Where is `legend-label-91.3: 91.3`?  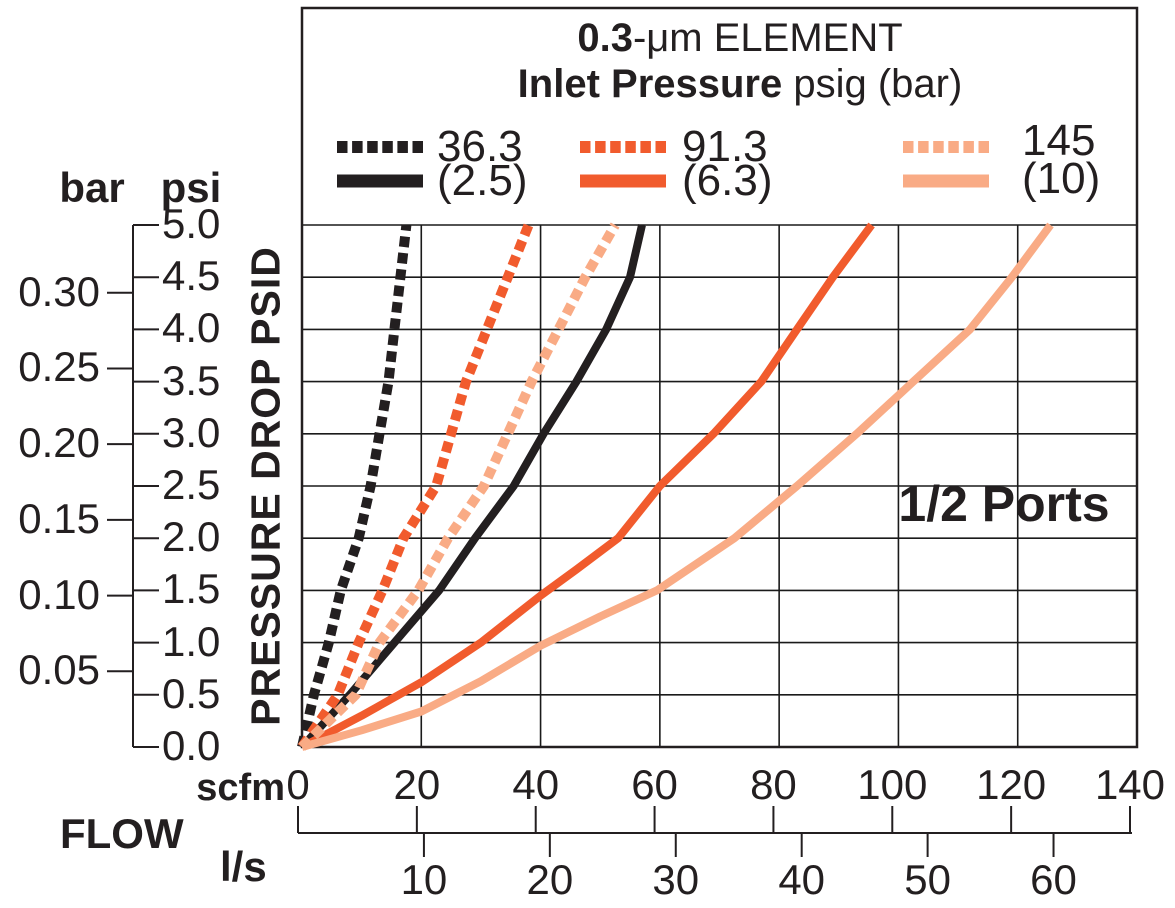
legend-label-91.3: 91.3 is located at coordinates (725, 146).